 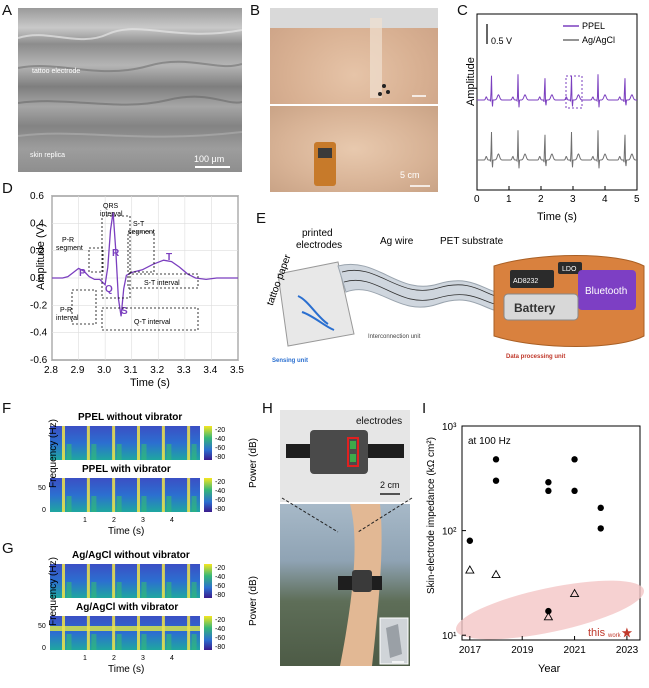 What do you see at coordinates (637, 199) in the screenshot?
I see `c-xtick-label: 5` at bounding box center [637, 199].